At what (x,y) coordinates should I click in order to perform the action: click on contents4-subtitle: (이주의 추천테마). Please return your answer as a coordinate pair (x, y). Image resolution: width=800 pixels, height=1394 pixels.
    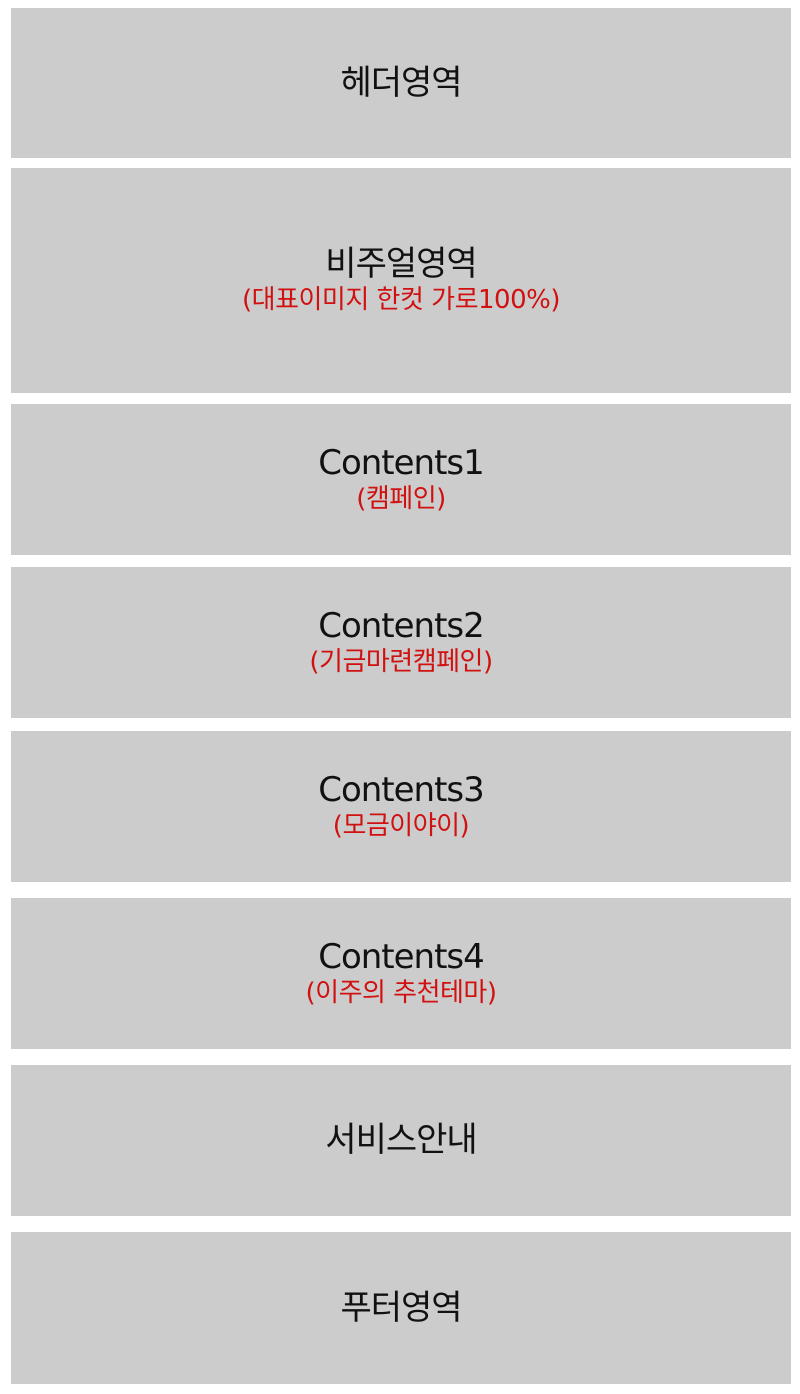
    Looking at the image, I should click on (401, 992).